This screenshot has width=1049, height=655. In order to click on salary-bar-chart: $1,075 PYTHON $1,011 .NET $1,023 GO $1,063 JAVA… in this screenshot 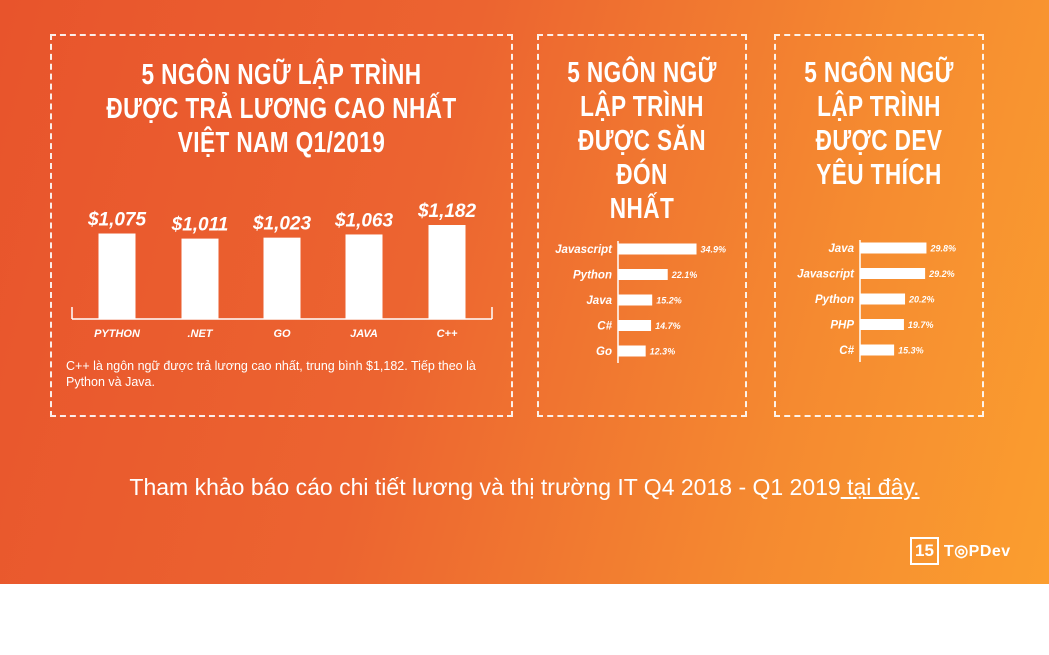, I will do `click(282, 270)`.